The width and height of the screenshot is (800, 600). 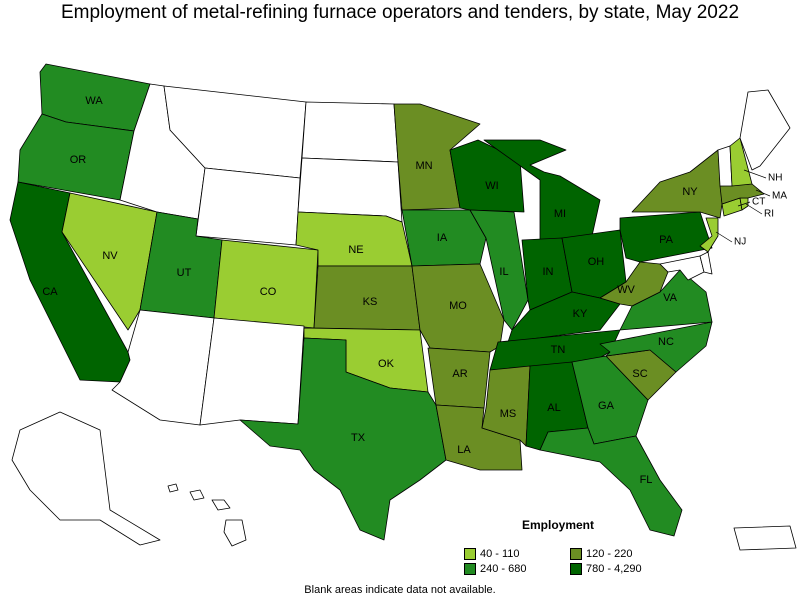 What do you see at coordinates (754, 209) in the screenshot?
I see `leader-RI` at bounding box center [754, 209].